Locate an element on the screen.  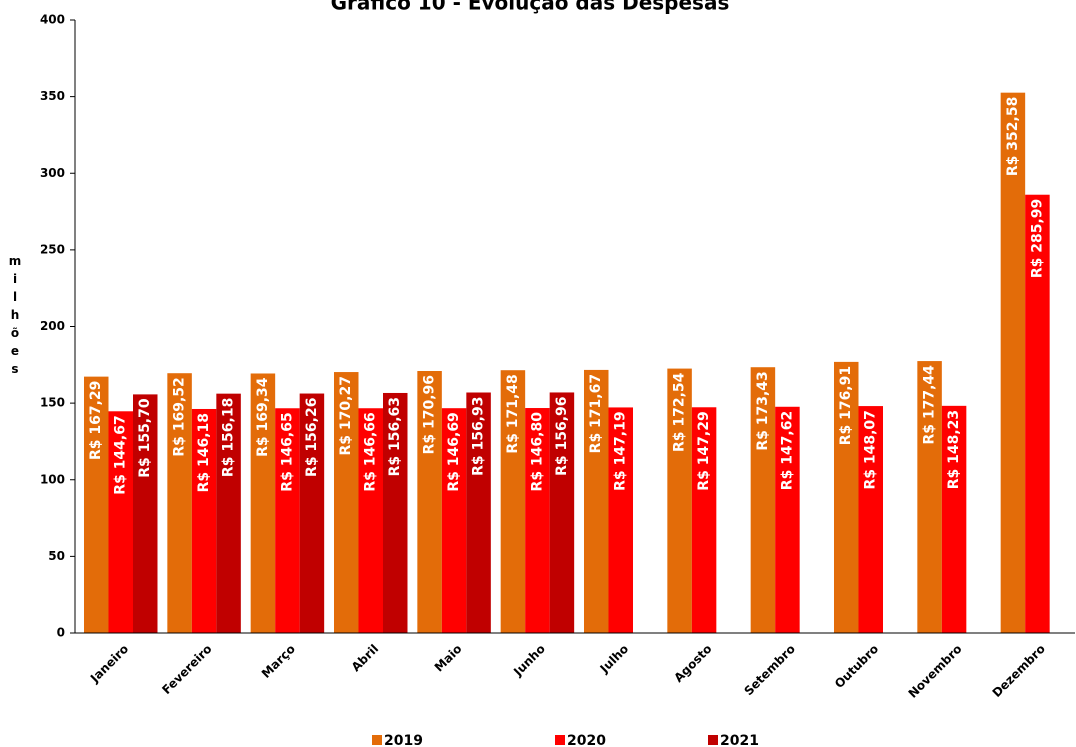
y-tick-label: 250 is located at coordinates (52, 249).